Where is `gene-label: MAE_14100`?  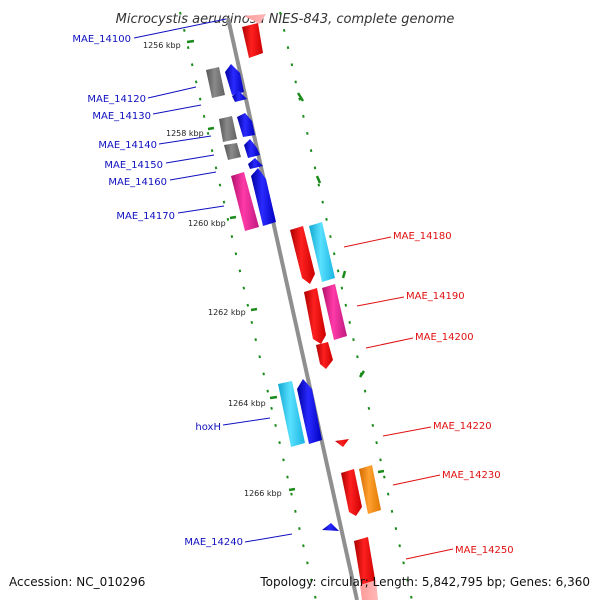
gene-label: MAE_14100 is located at coordinates (101, 39).